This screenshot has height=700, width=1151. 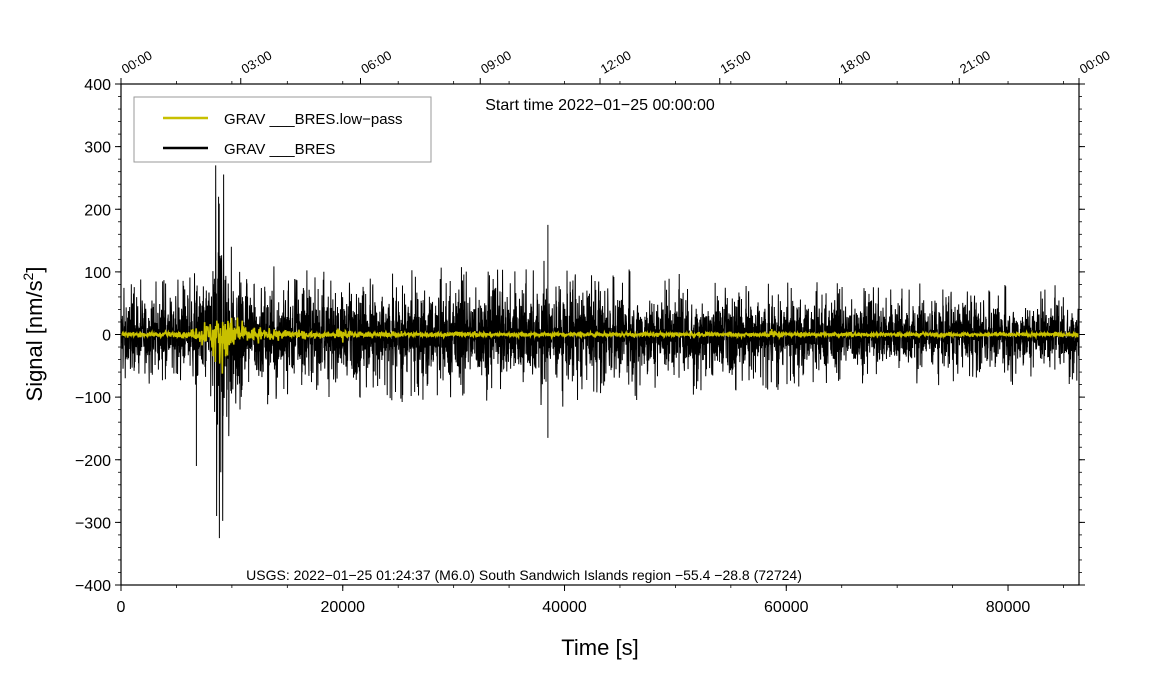 I want to click on x-tick-label: 80000, so click(x=1008, y=607).